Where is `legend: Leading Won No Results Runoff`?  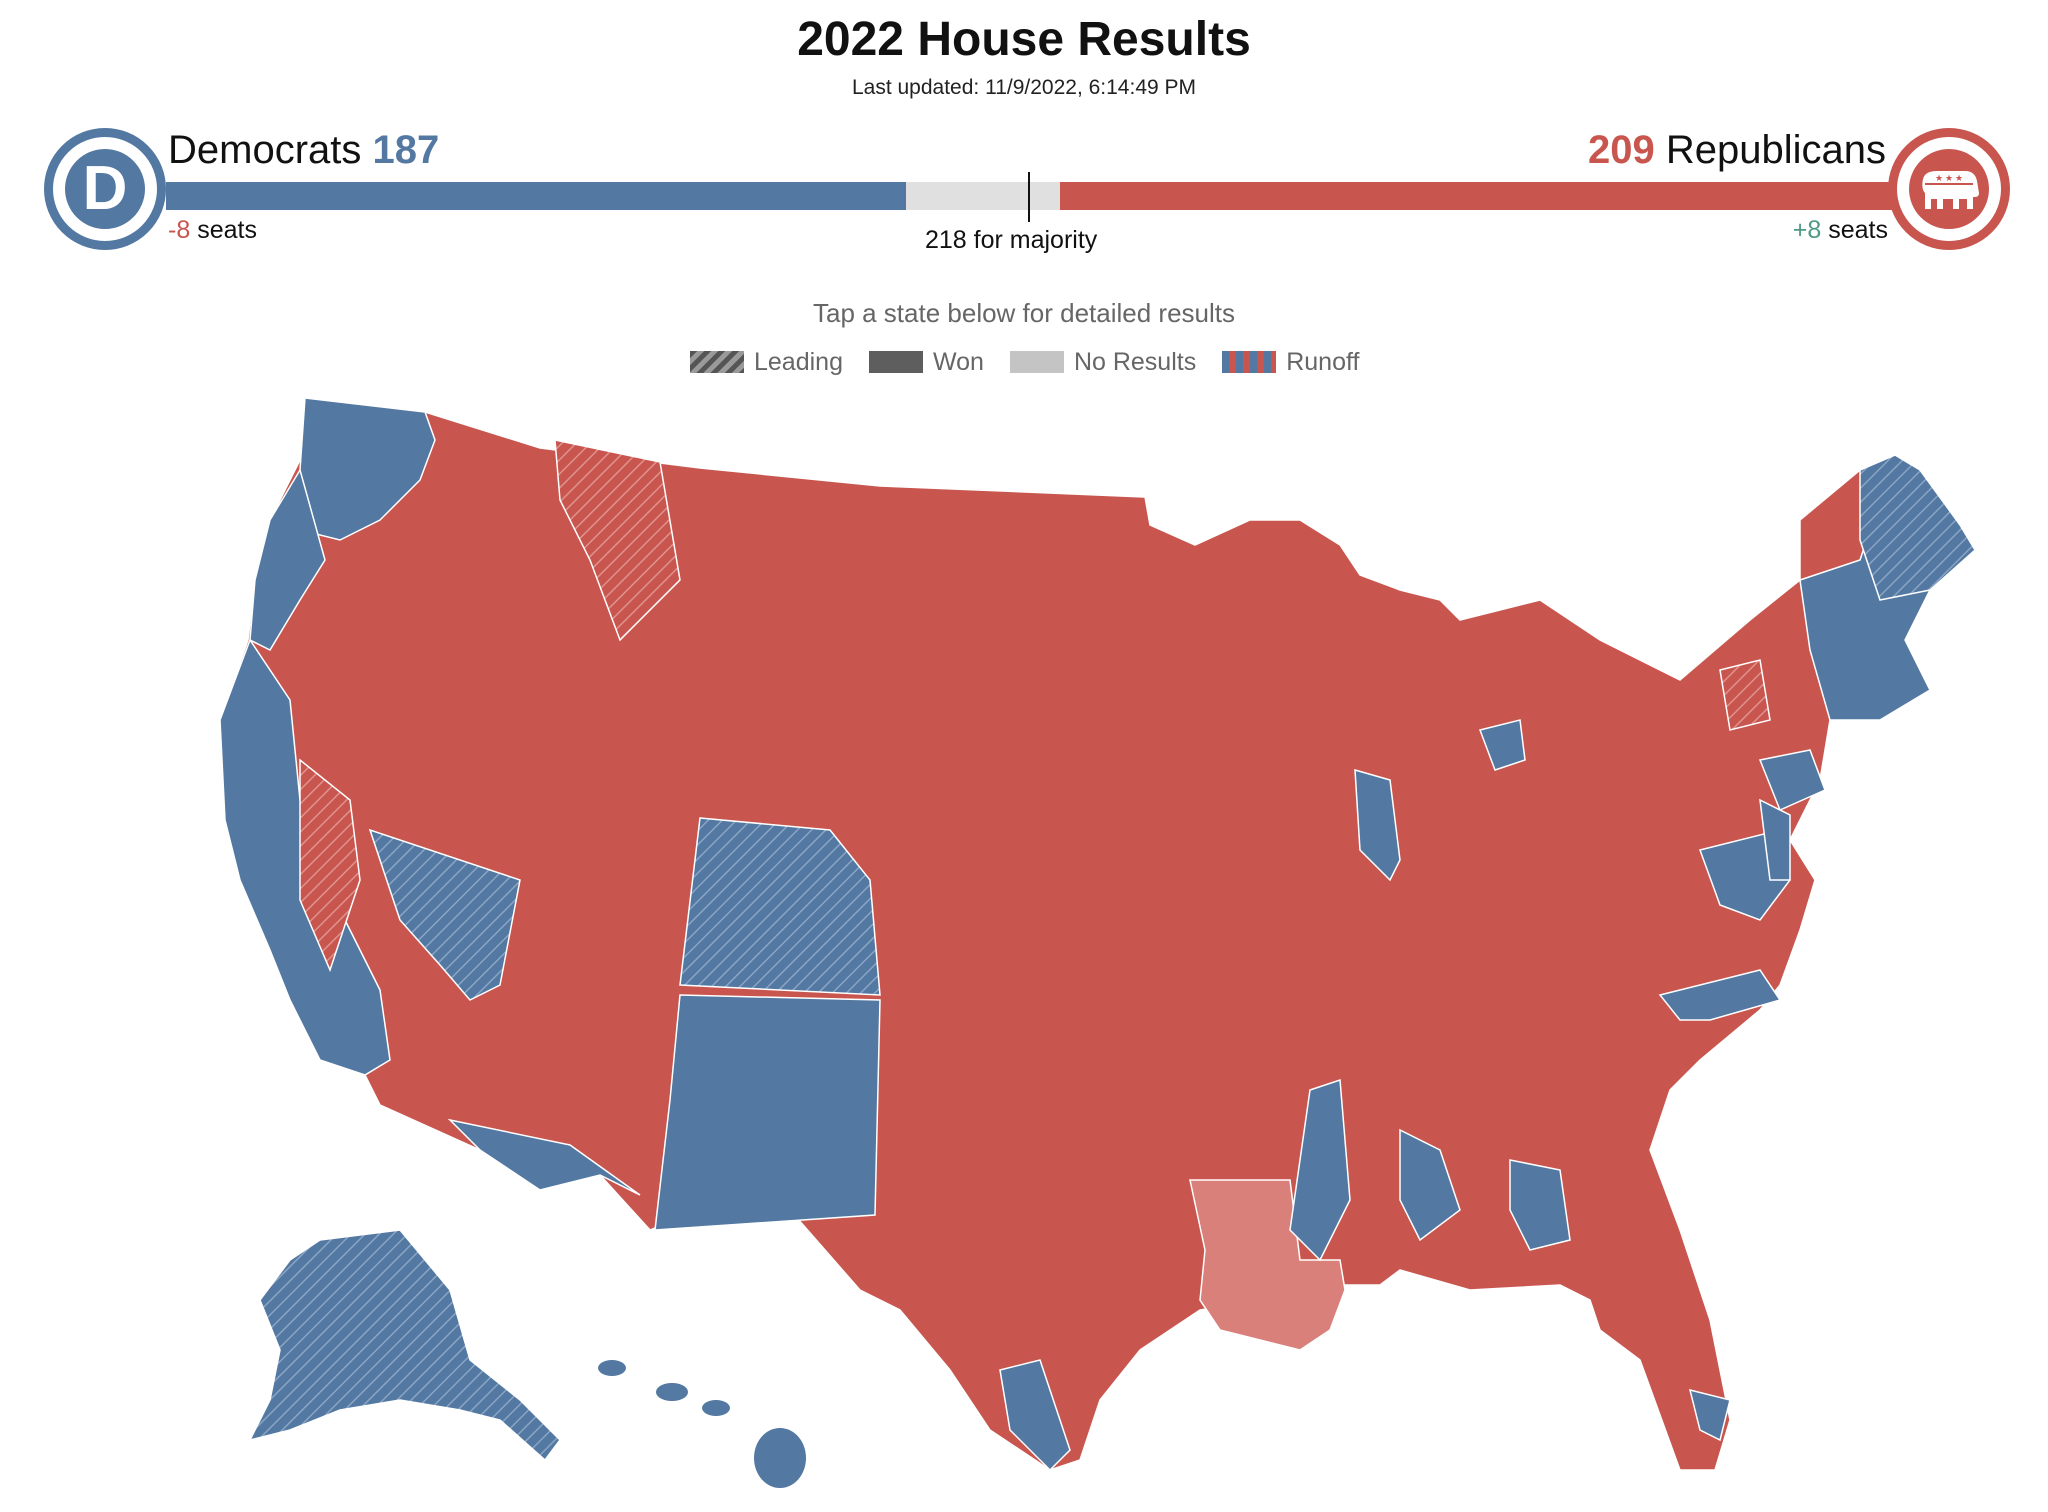
legend: Leading Won No Results Runoff is located at coordinates (1024, 362).